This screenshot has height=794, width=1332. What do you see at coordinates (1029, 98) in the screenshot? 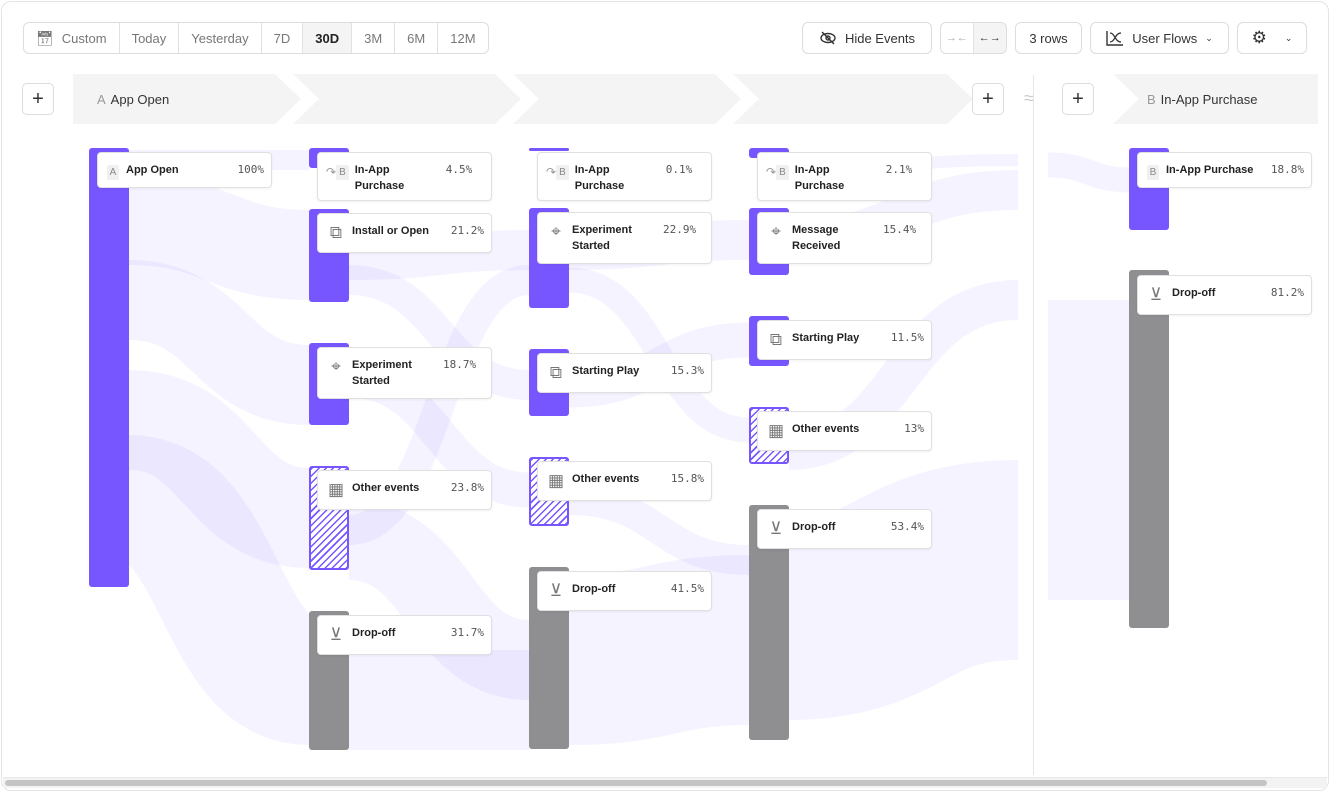
I see `collapsed-steps-icon: ≈` at bounding box center [1029, 98].